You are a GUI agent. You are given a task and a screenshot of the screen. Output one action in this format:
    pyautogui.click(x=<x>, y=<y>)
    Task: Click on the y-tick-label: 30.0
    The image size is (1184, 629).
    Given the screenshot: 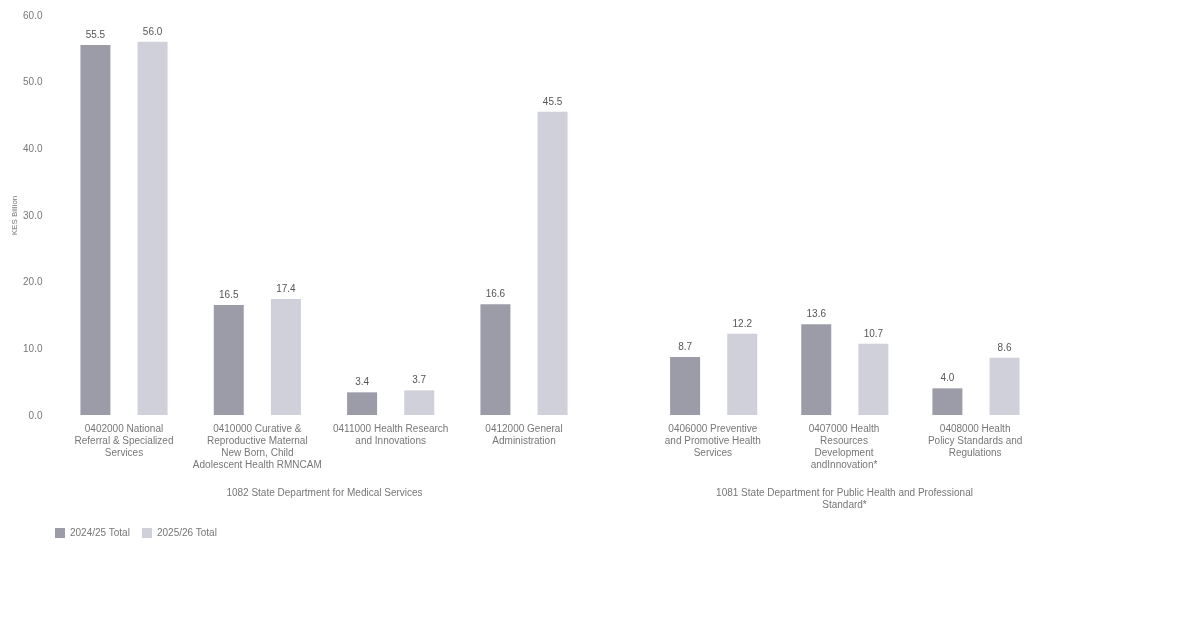 What is the action you would take?
    pyautogui.click(x=33, y=215)
    